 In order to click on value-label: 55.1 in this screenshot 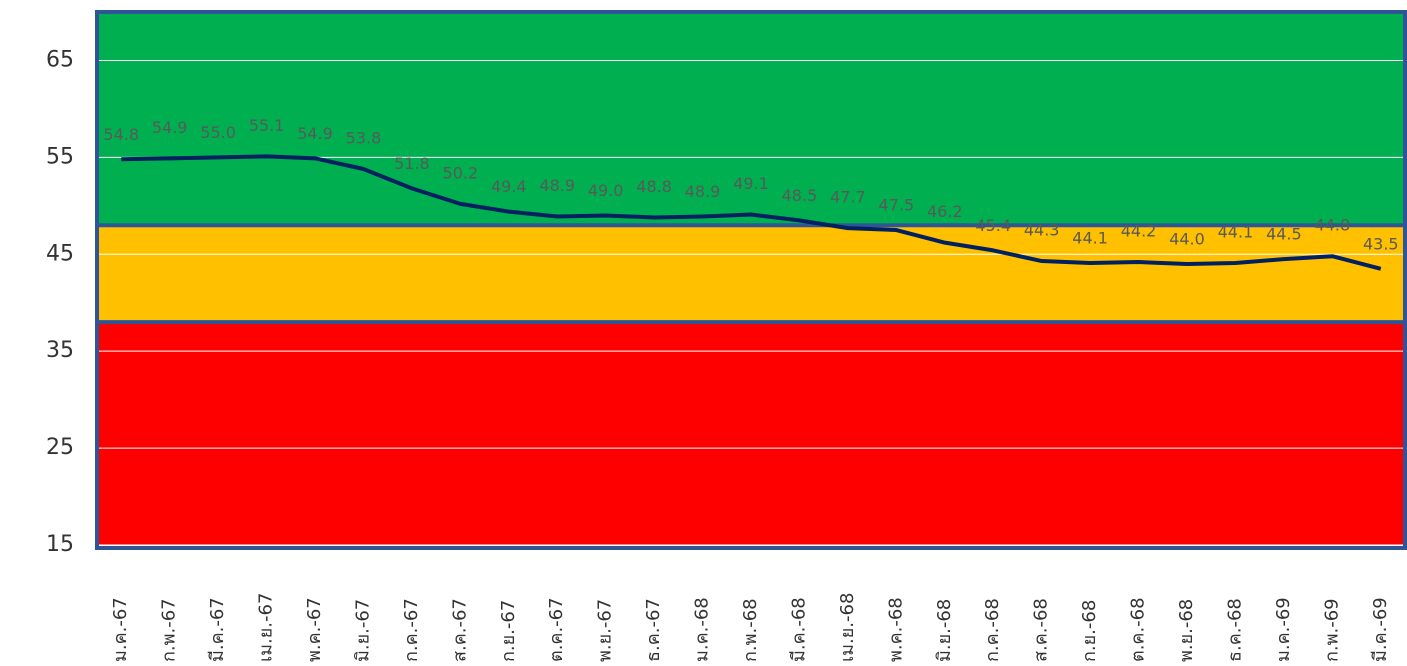, I will do `click(267, 125)`.